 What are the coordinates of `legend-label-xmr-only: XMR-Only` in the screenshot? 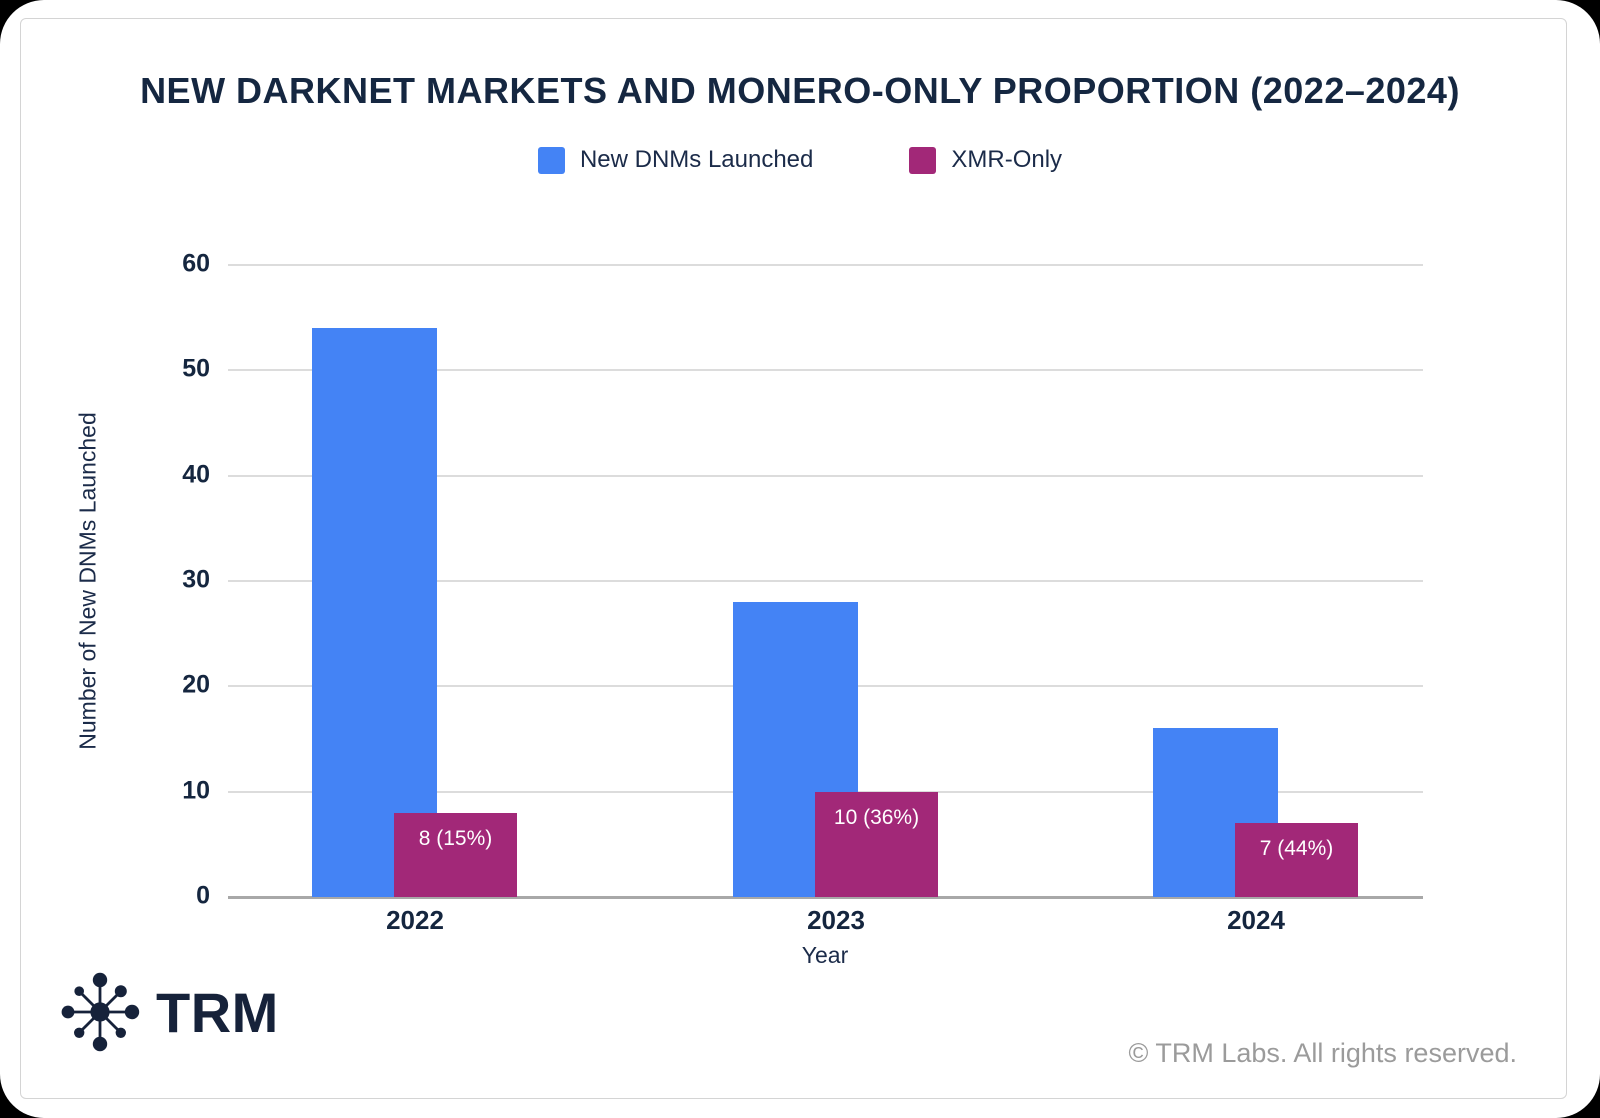 It's located at (1007, 159).